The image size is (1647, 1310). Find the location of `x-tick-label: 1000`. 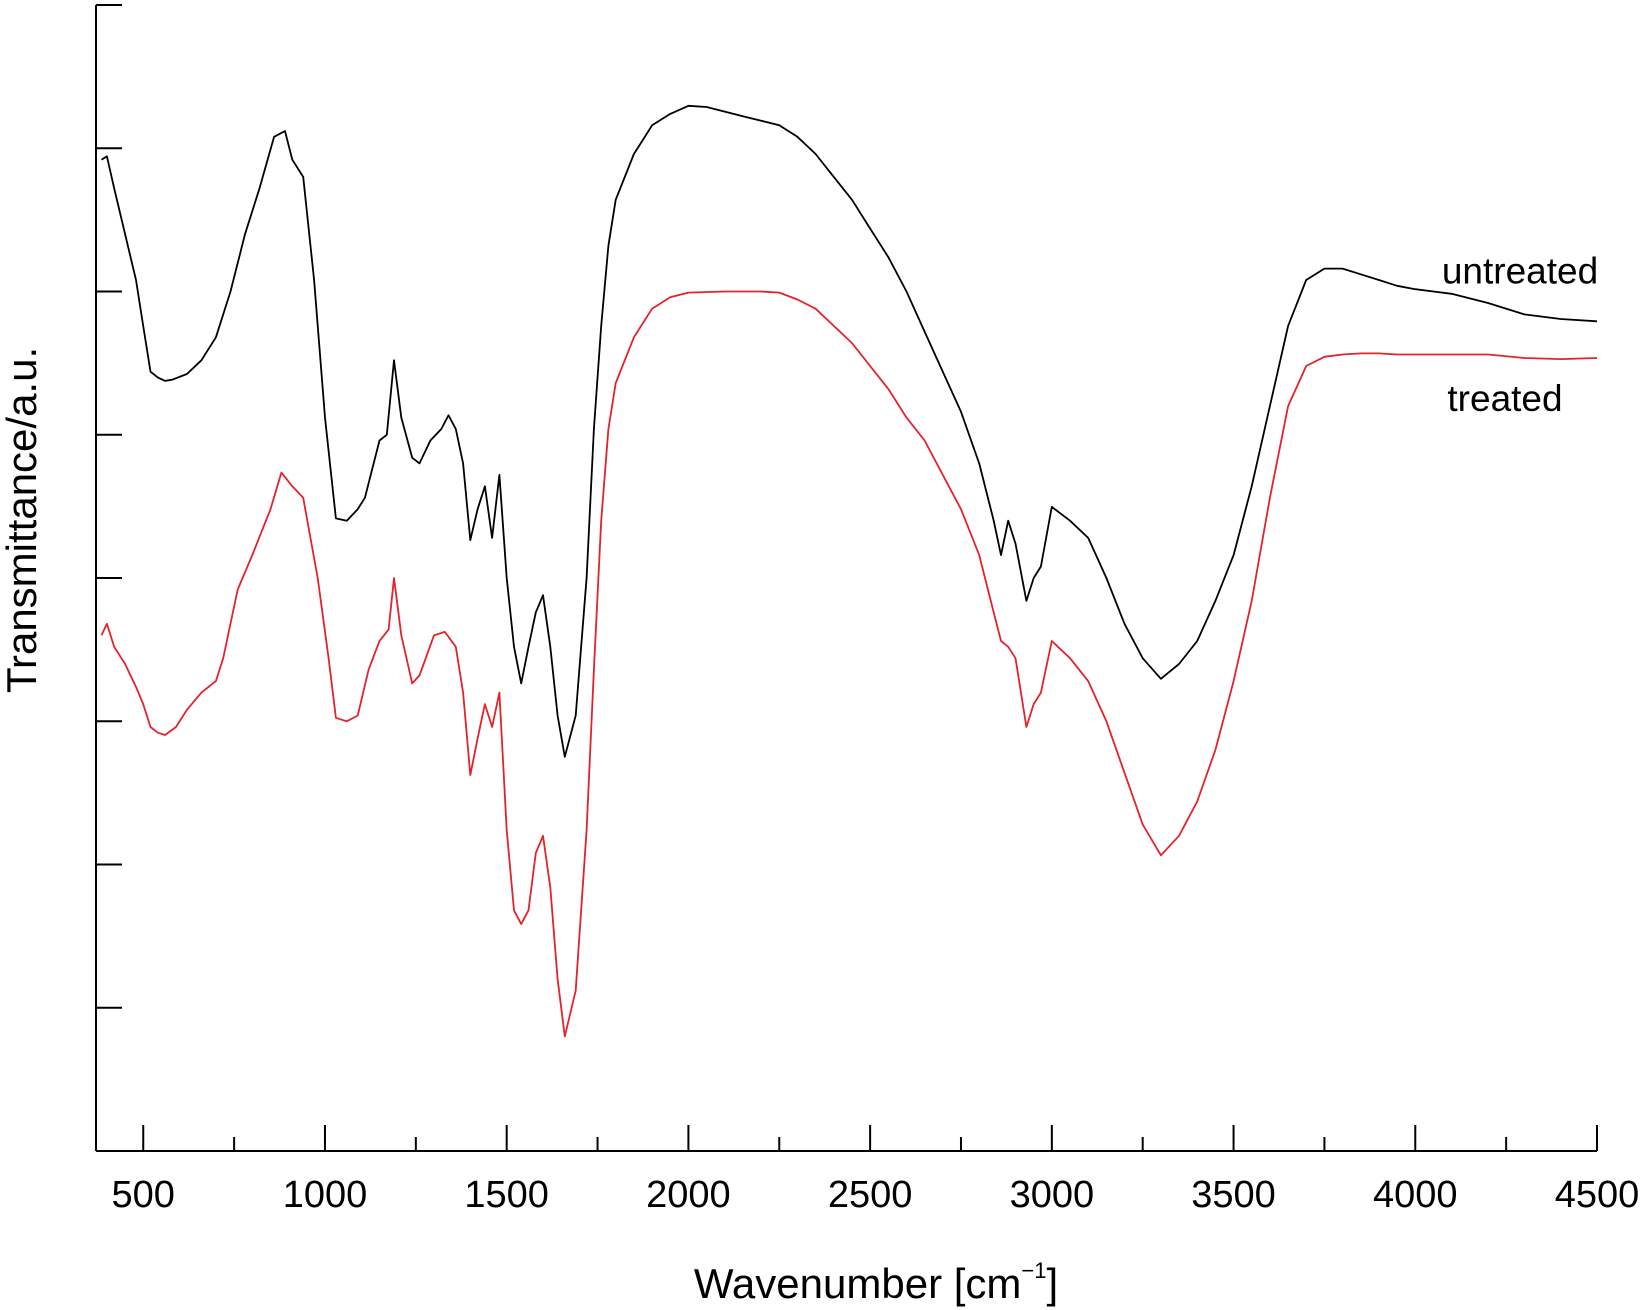

x-tick-label: 1000 is located at coordinates (325, 1195).